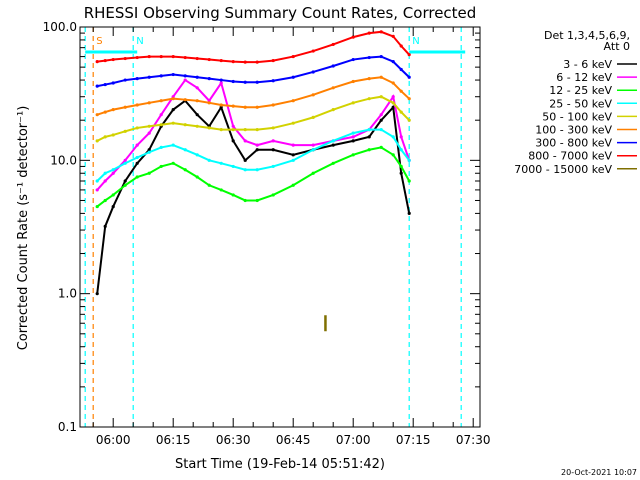 The width and height of the screenshot is (640, 480). Describe the element at coordinates (67, 294) in the screenshot. I see `y-tick-label-1: 1.0` at that location.